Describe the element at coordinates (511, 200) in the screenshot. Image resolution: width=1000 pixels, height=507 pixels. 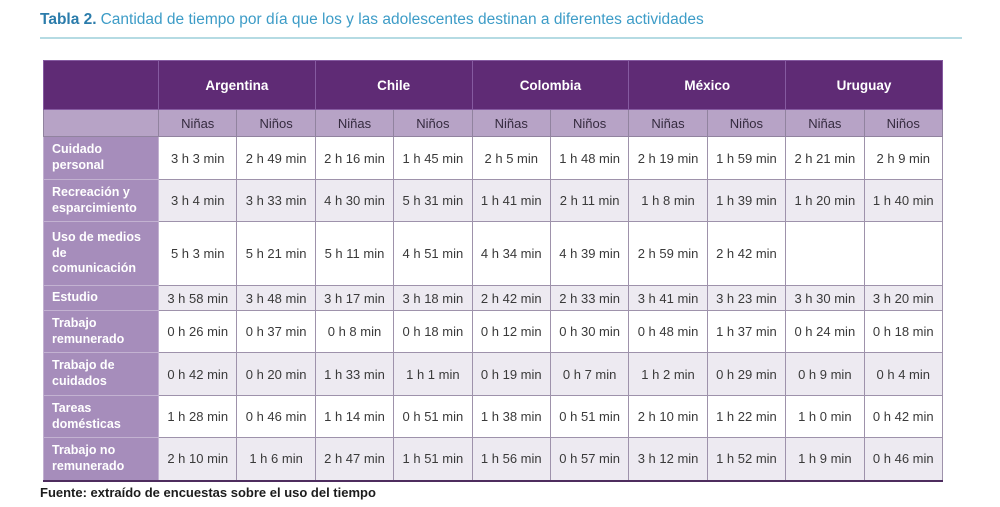
I see `time-cell: 1 h 41 min` at that location.